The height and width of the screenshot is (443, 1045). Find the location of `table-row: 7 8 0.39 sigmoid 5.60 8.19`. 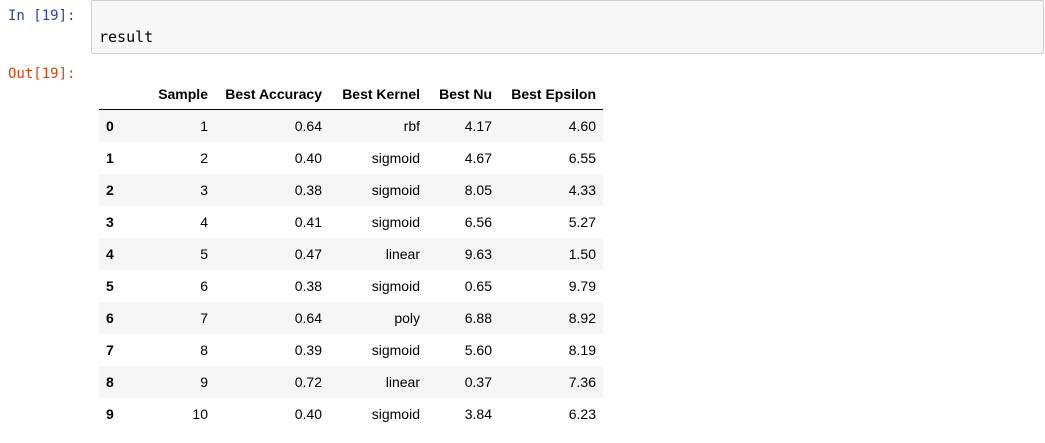

table-row: 7 8 0.39 sigmoid 5.60 8.19 is located at coordinates (351, 350).